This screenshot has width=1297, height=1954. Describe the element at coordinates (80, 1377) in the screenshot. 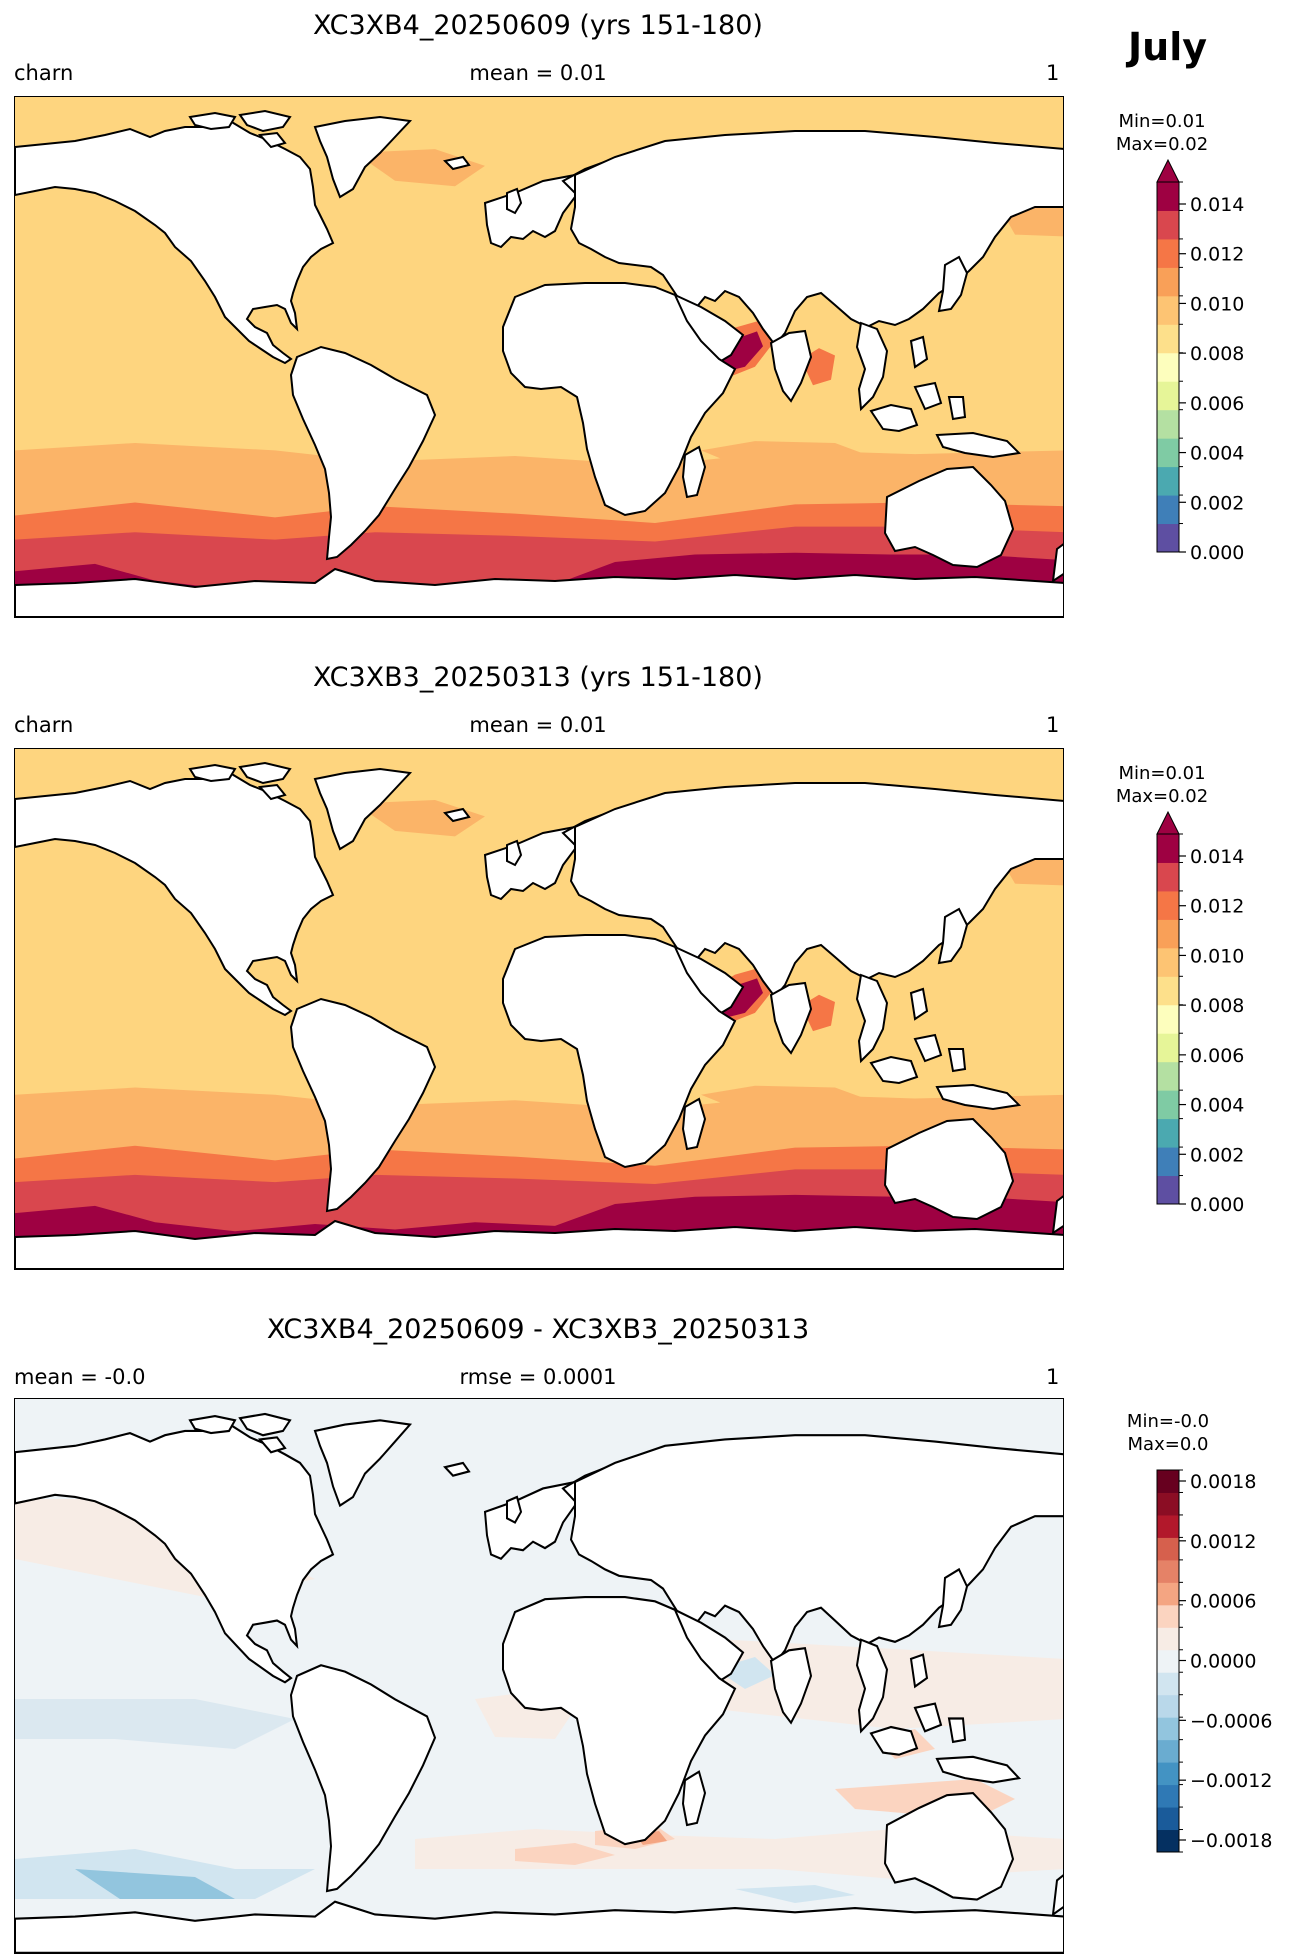

I see `panel-3-mean-label: mean = -0.0` at that location.